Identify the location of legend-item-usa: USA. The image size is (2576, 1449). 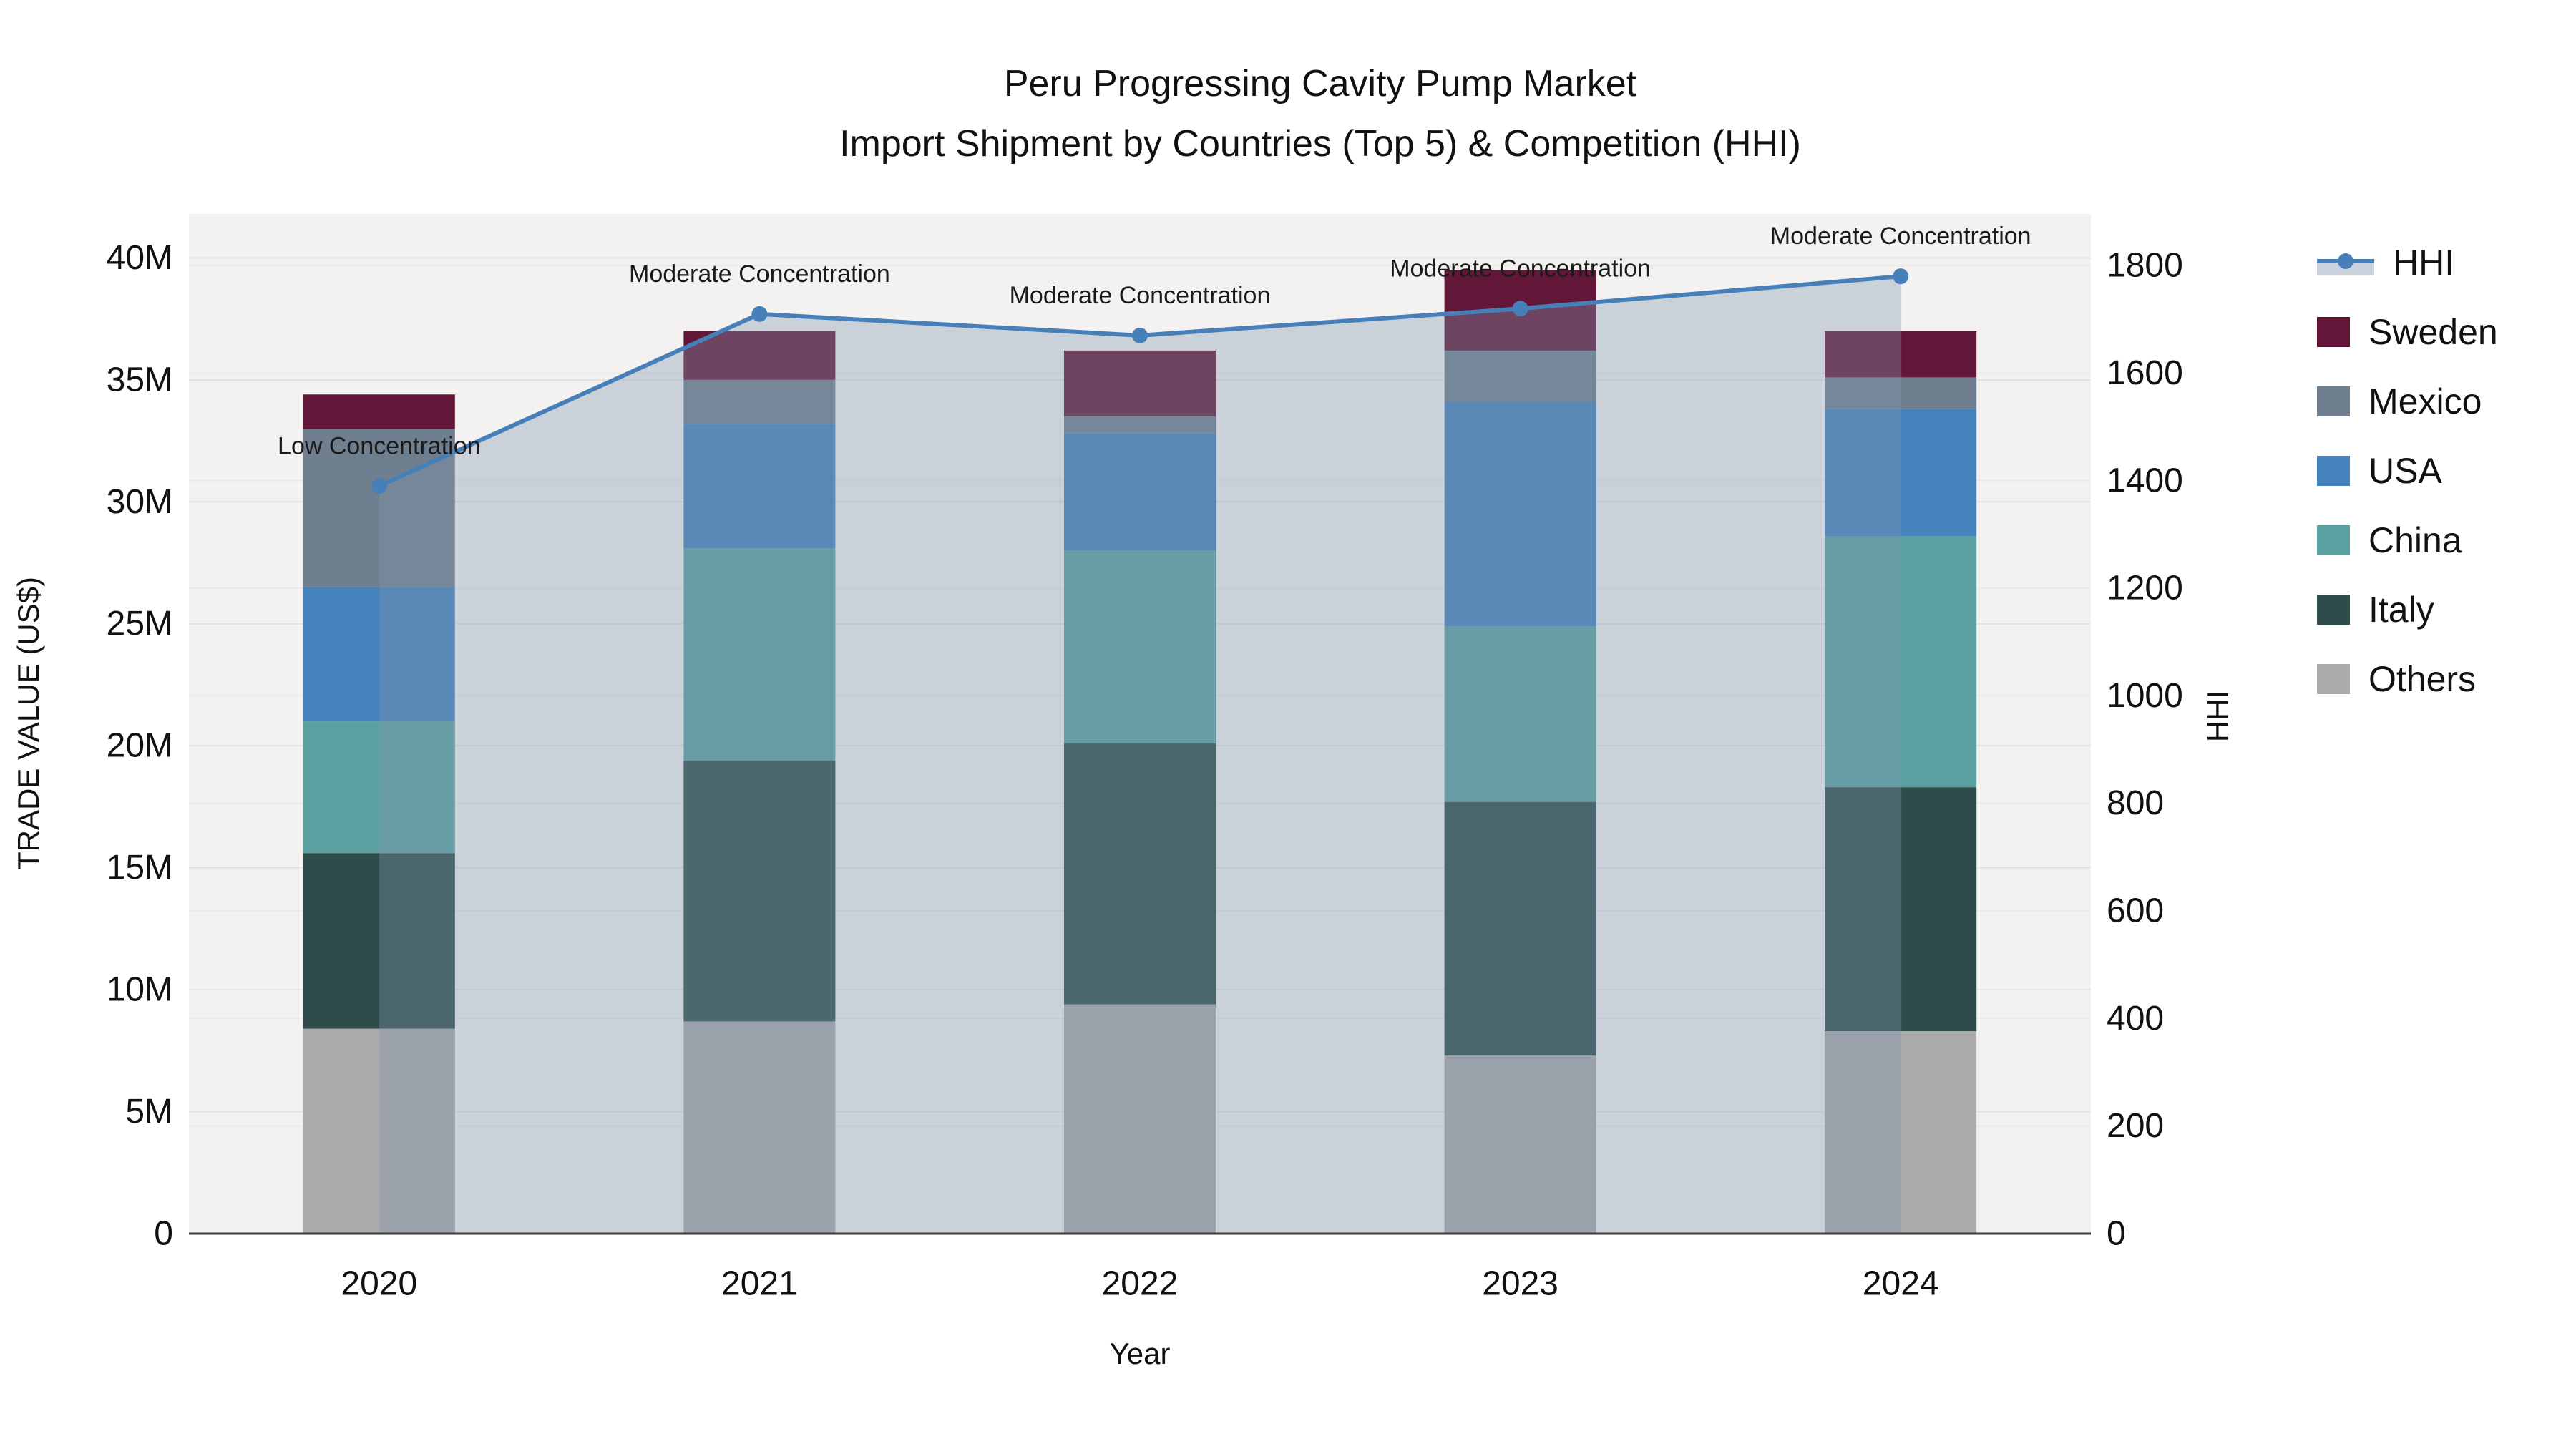
(2407, 470).